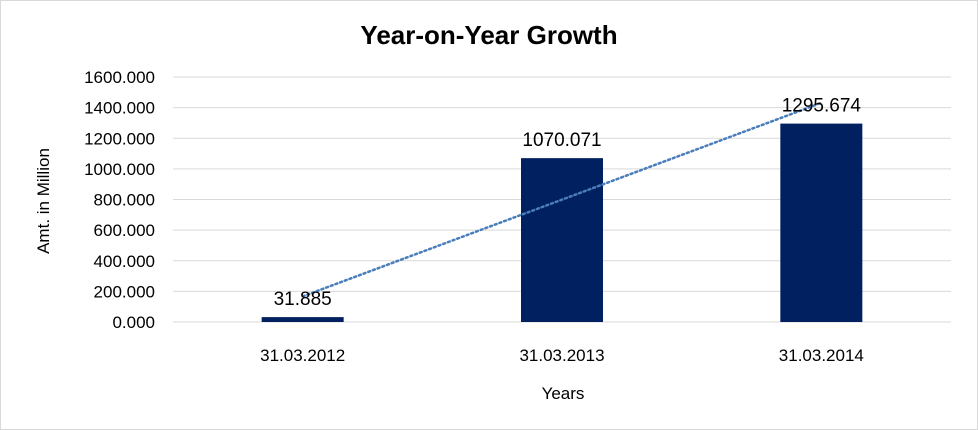 This screenshot has width=978, height=430. I want to click on data-label: 1295.674, so click(822, 106).